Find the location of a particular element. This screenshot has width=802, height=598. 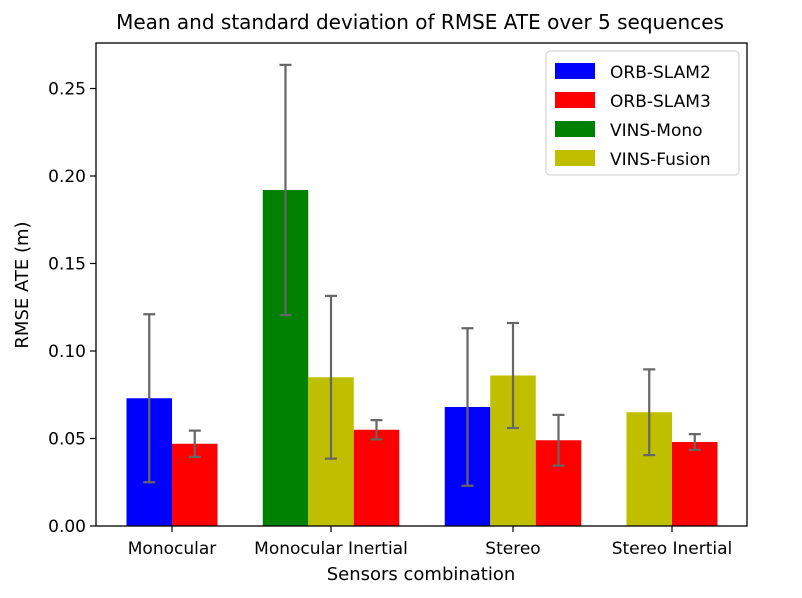

bar-monocular-inertial-orb-slam3 is located at coordinates (376, 477).